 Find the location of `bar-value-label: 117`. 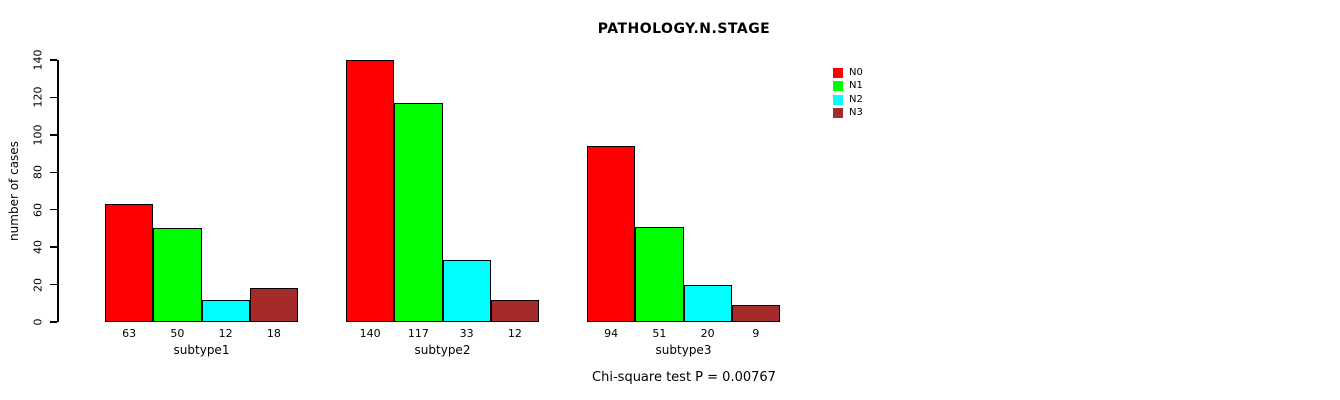

bar-value-label: 117 is located at coordinates (418, 333).